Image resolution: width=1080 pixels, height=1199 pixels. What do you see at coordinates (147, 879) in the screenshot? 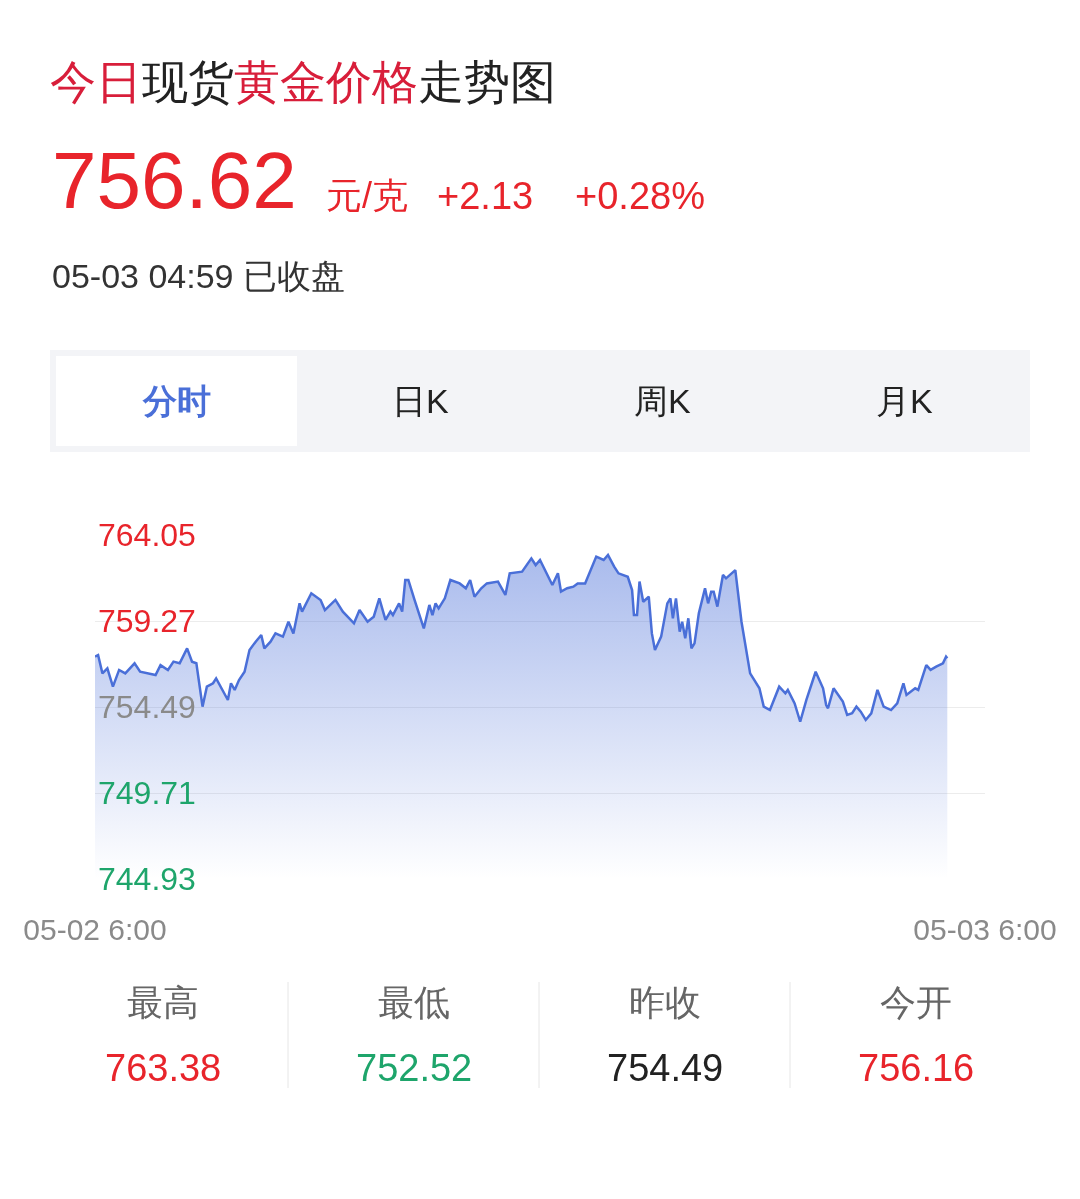
I see `y-tick-label: 744.93` at bounding box center [147, 879].